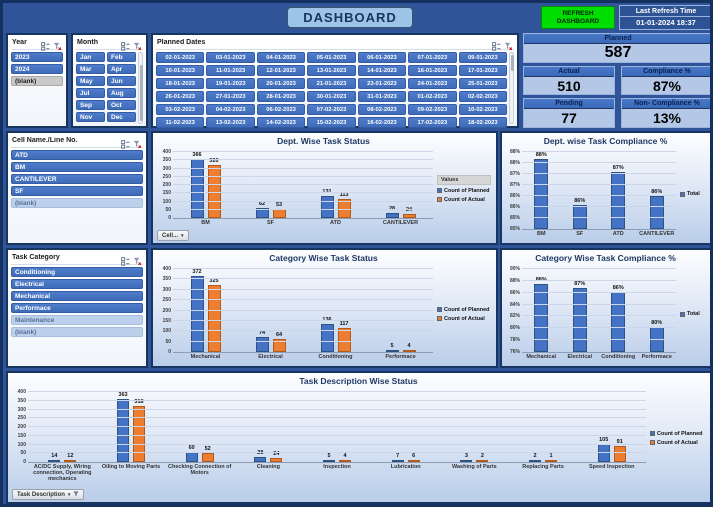 The height and width of the screenshot is (507, 713). I want to click on slicer-item: 23-01-2023, so click(382, 83).